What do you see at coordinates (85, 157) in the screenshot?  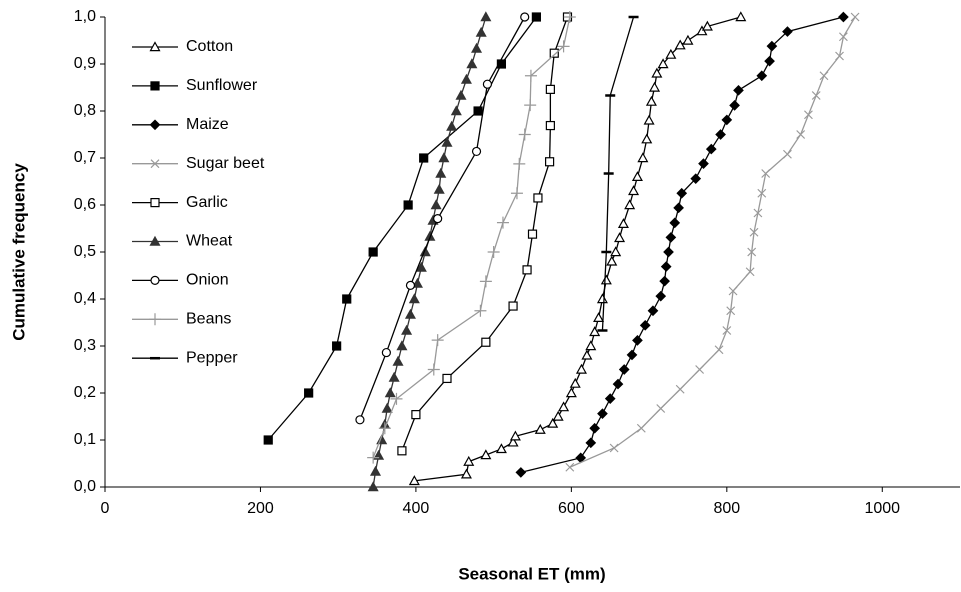 I see `y-tick-label: 0,7` at bounding box center [85, 157].